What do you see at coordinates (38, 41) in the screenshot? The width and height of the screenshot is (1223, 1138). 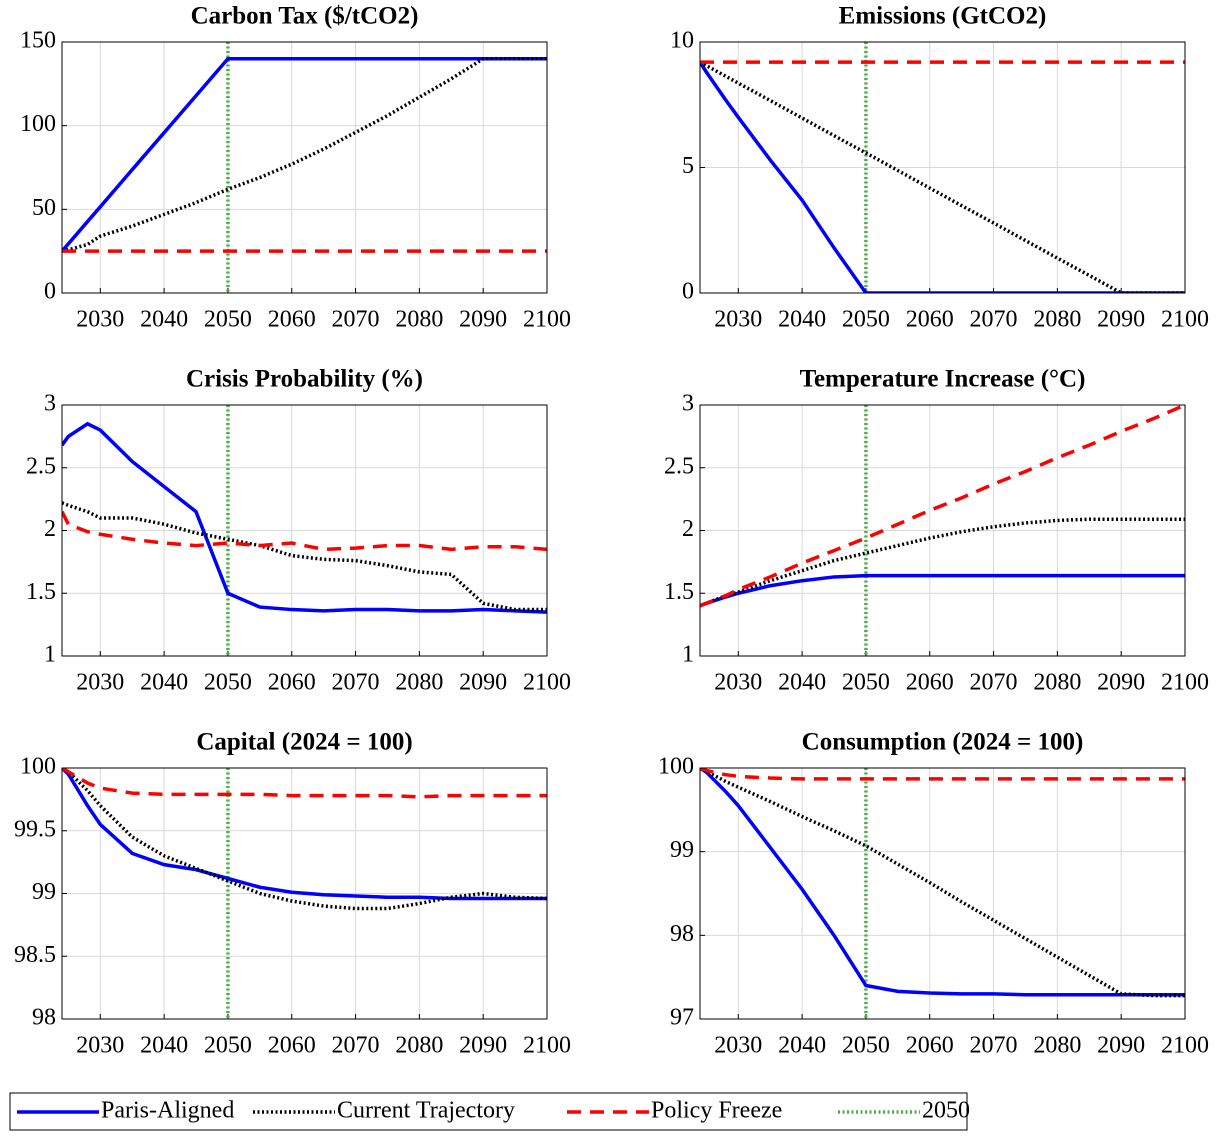 I see `y-tick-label: 150` at bounding box center [38, 41].